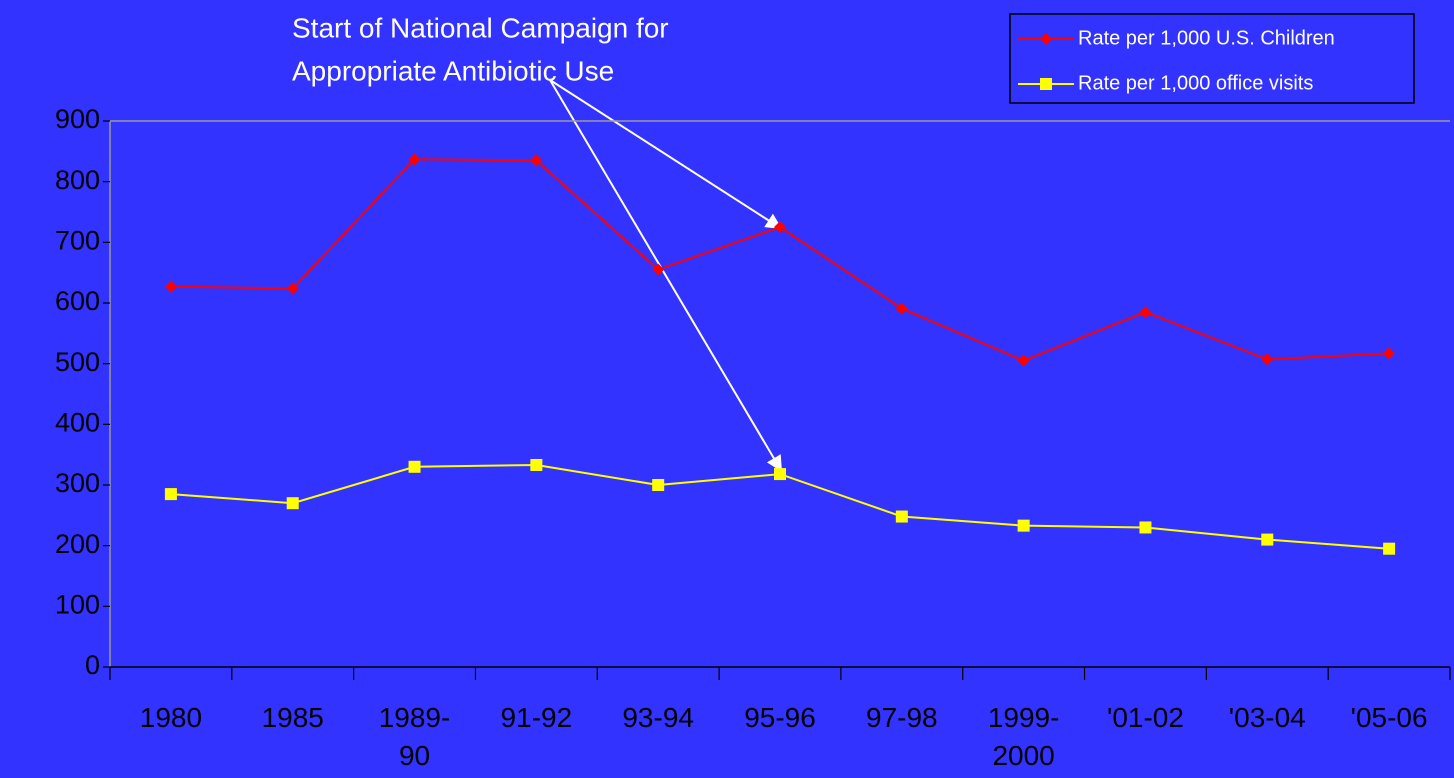 The width and height of the screenshot is (1454, 778). I want to click on y-tick-label: 0, so click(92, 665).